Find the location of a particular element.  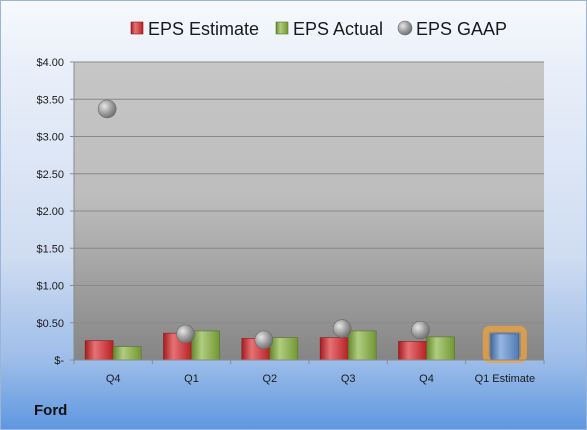

company-name: Ford is located at coordinates (51, 410).